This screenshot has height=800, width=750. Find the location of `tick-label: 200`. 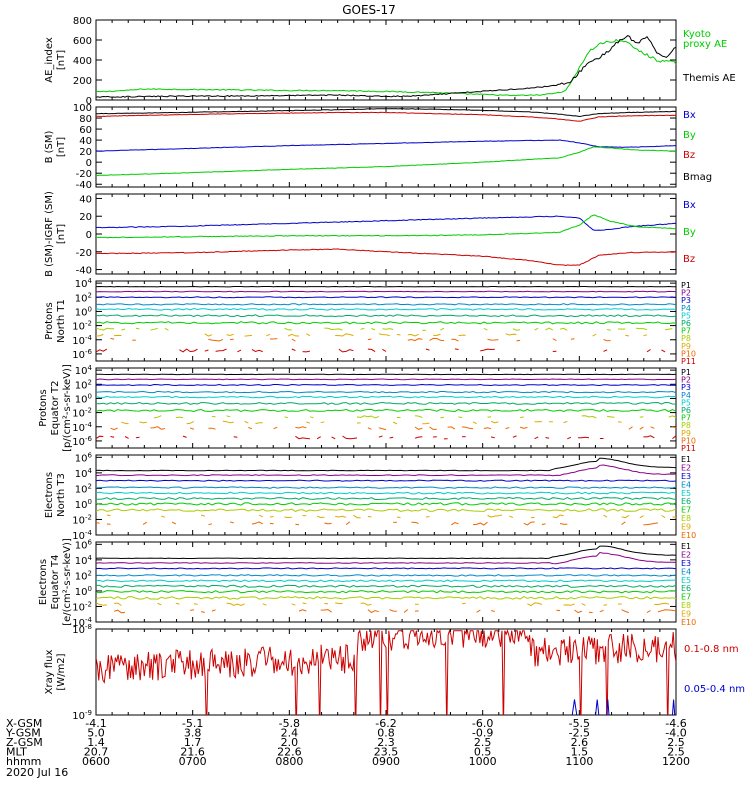

tick-label: 200 is located at coordinates (82, 81).